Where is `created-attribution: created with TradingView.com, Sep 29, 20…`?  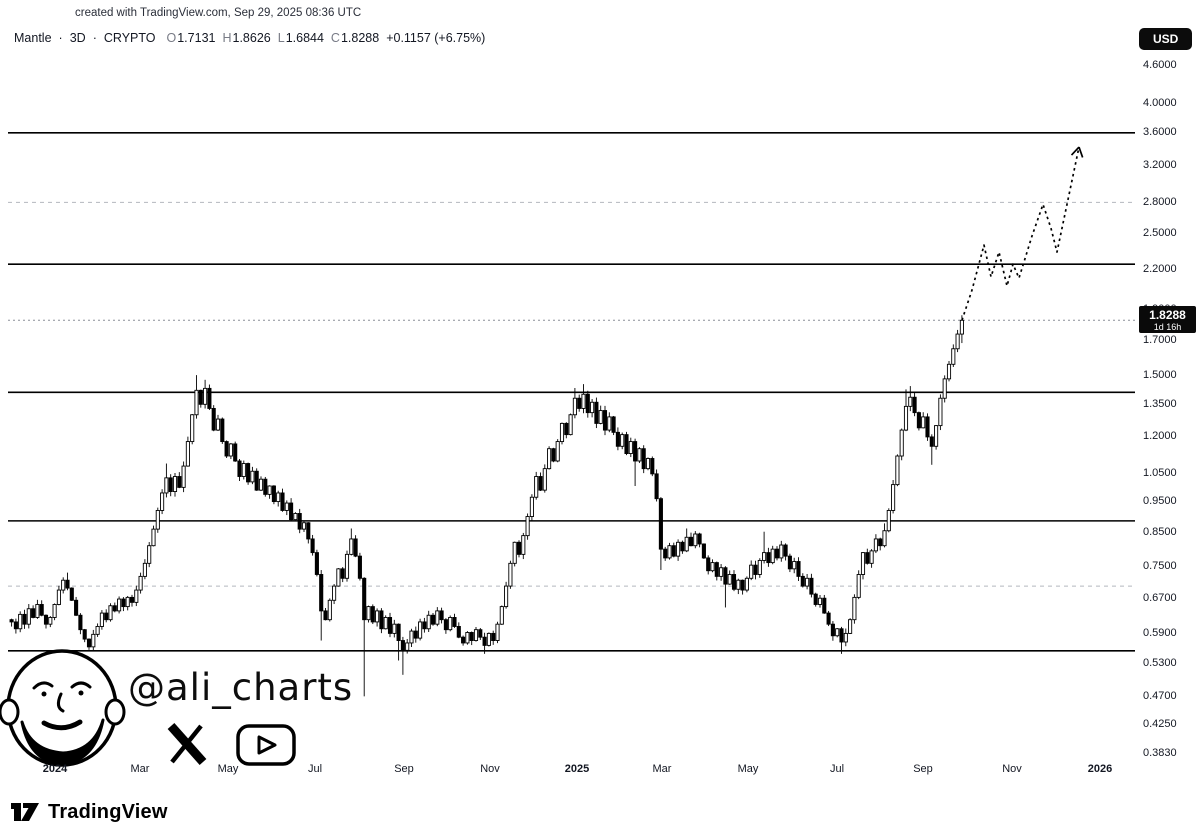
created-attribution: created with TradingView.com, Sep 29, 20… is located at coordinates (218, 13).